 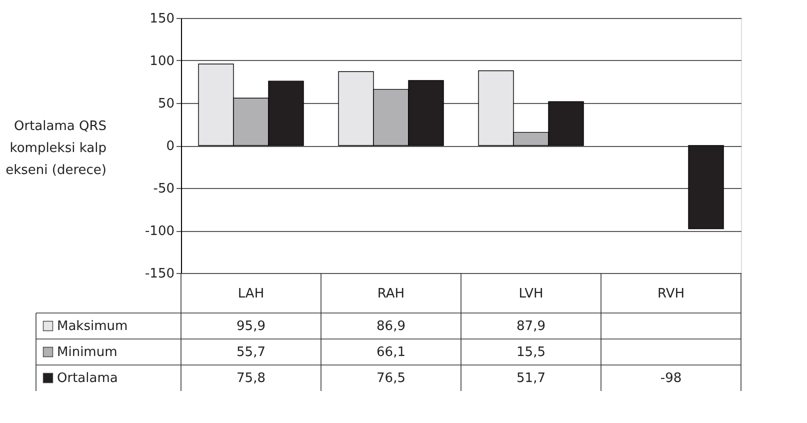 What do you see at coordinates (251, 352) in the screenshot?
I see `data-label: 55,7` at bounding box center [251, 352].